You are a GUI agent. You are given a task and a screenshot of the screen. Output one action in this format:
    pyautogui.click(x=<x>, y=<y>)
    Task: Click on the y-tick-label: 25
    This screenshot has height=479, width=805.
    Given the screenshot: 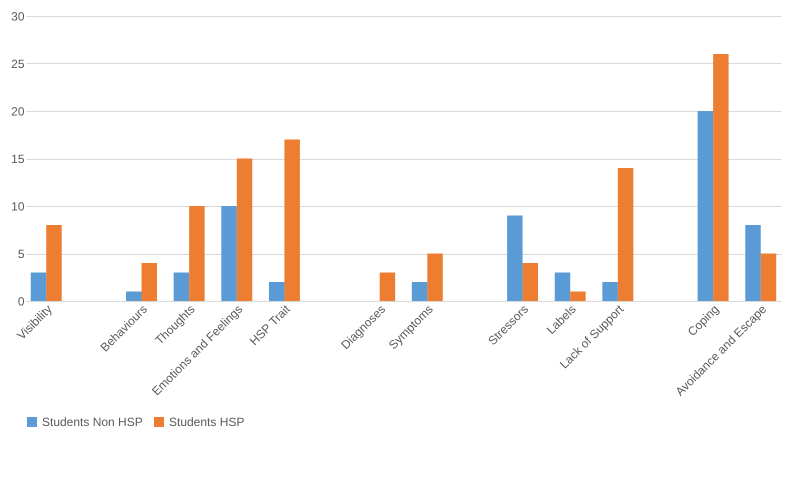 What is the action you would take?
    pyautogui.click(x=18, y=64)
    